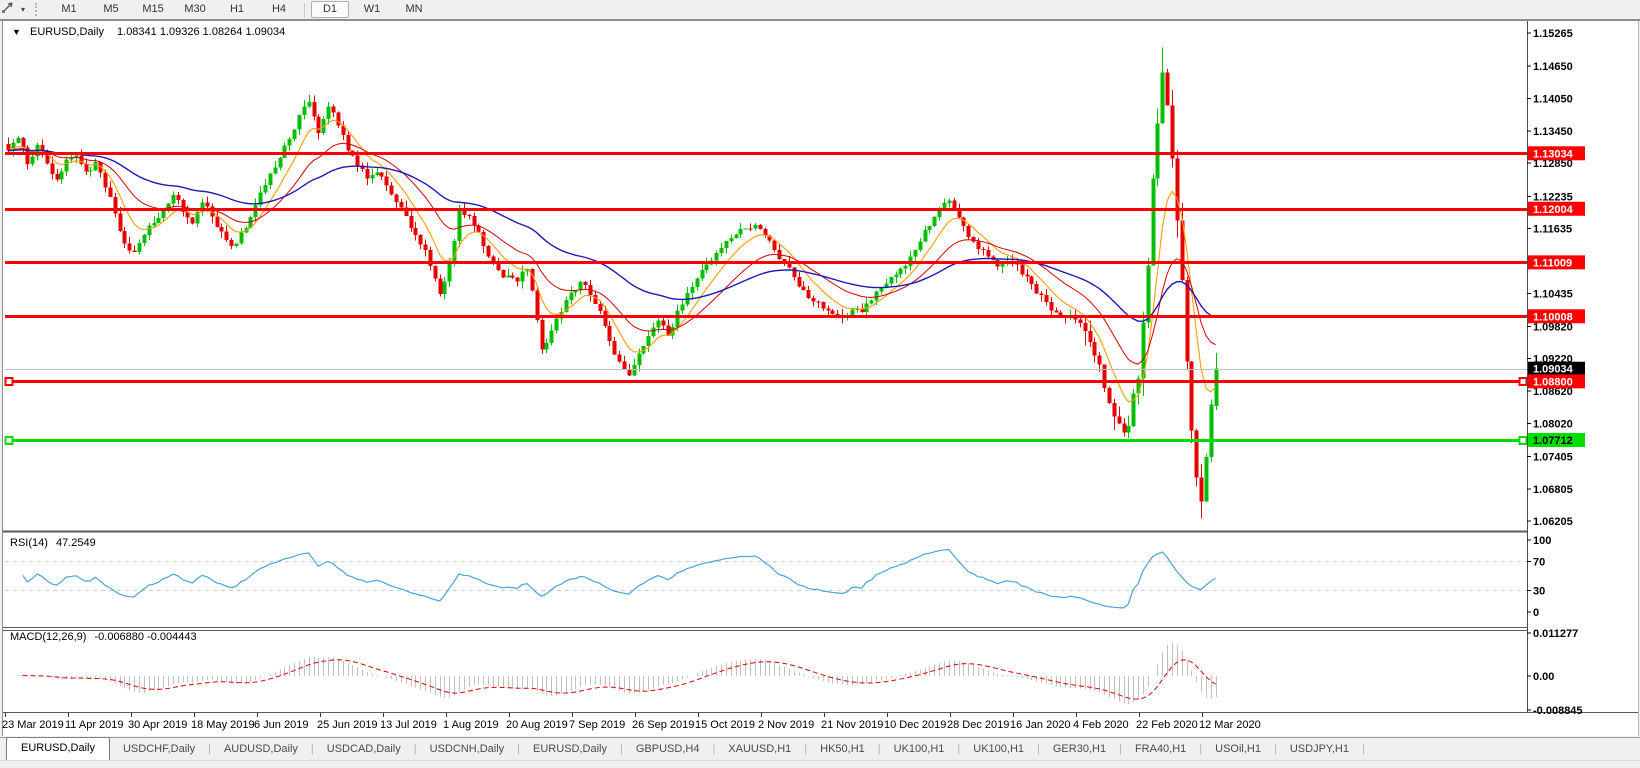  Describe the element at coordinates (363, 749) in the screenshot. I see `chart-tab-usdcad-daily-3: USDCAD,Daily` at that location.